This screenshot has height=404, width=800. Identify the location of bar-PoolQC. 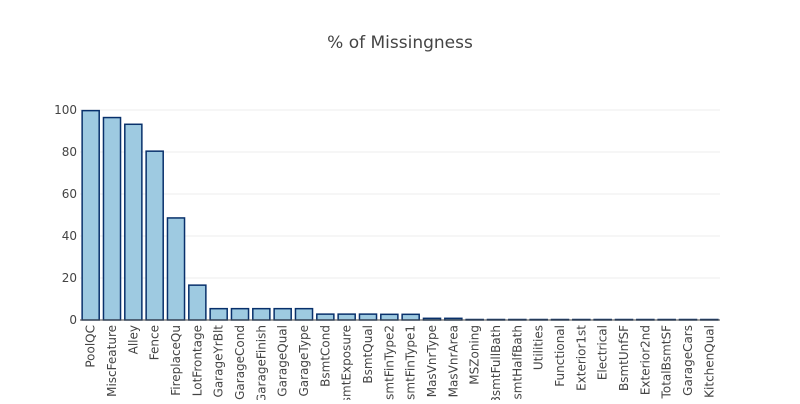
(90, 215).